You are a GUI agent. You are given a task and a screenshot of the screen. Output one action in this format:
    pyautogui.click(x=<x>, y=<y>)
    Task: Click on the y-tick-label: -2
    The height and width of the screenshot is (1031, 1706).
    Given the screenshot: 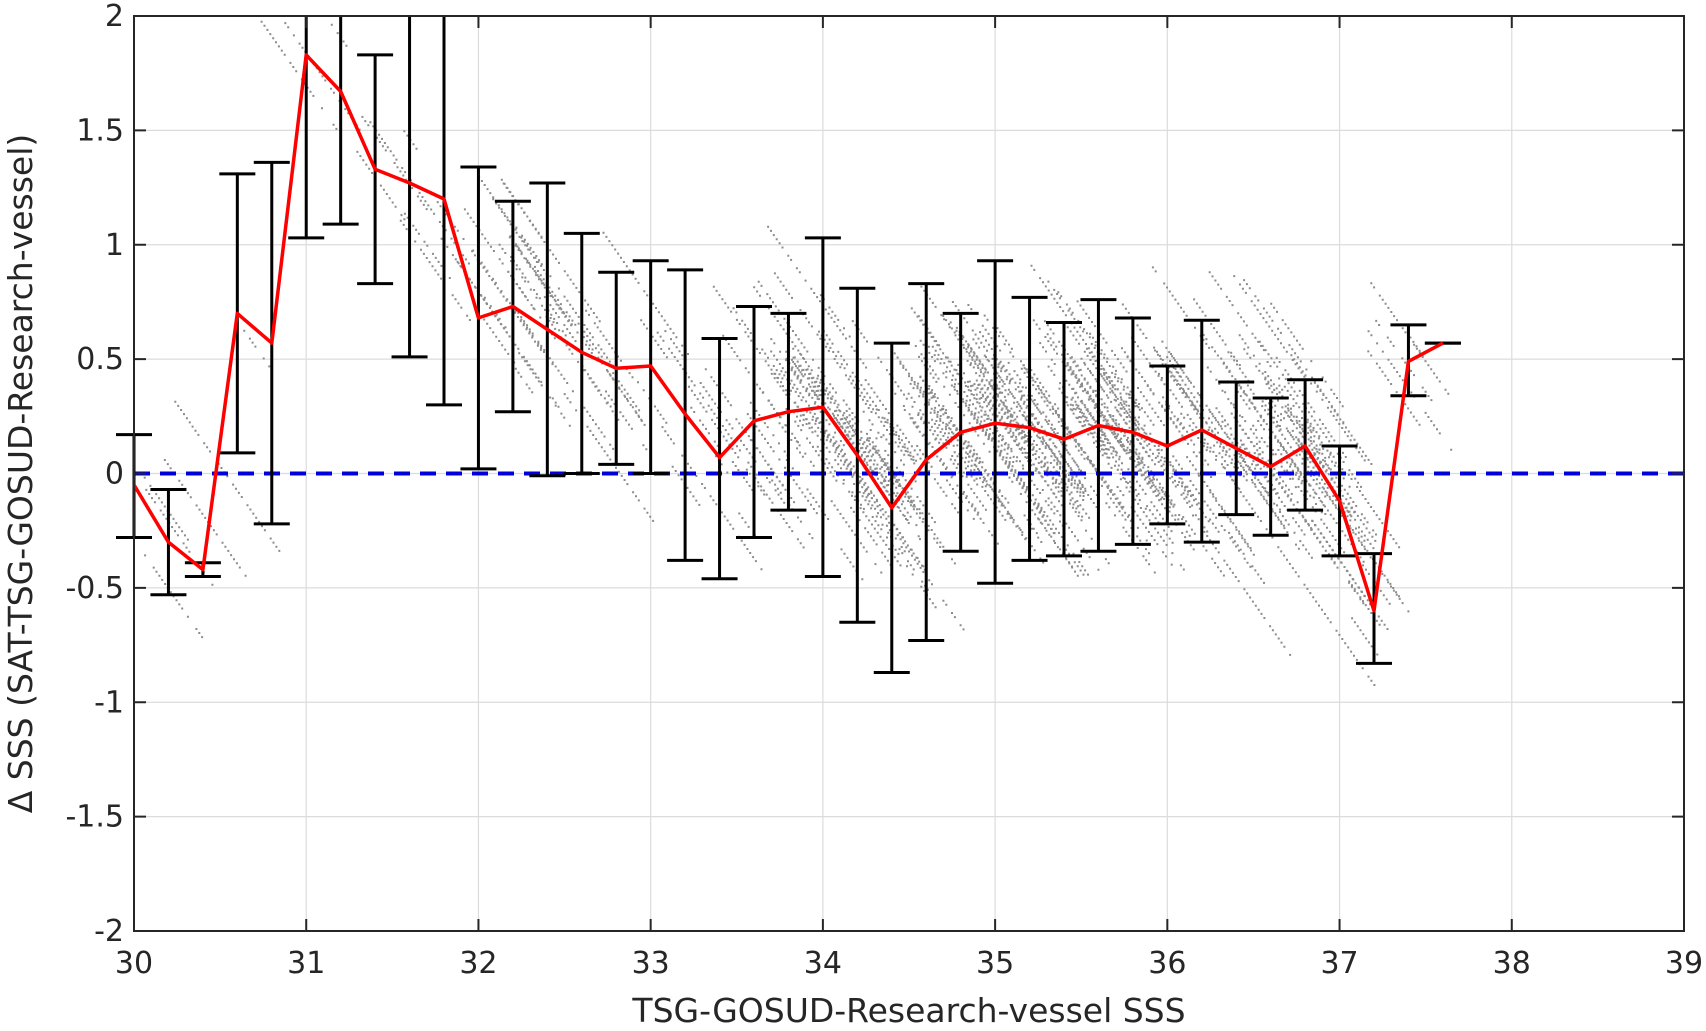 What is the action you would take?
    pyautogui.click(x=109, y=931)
    